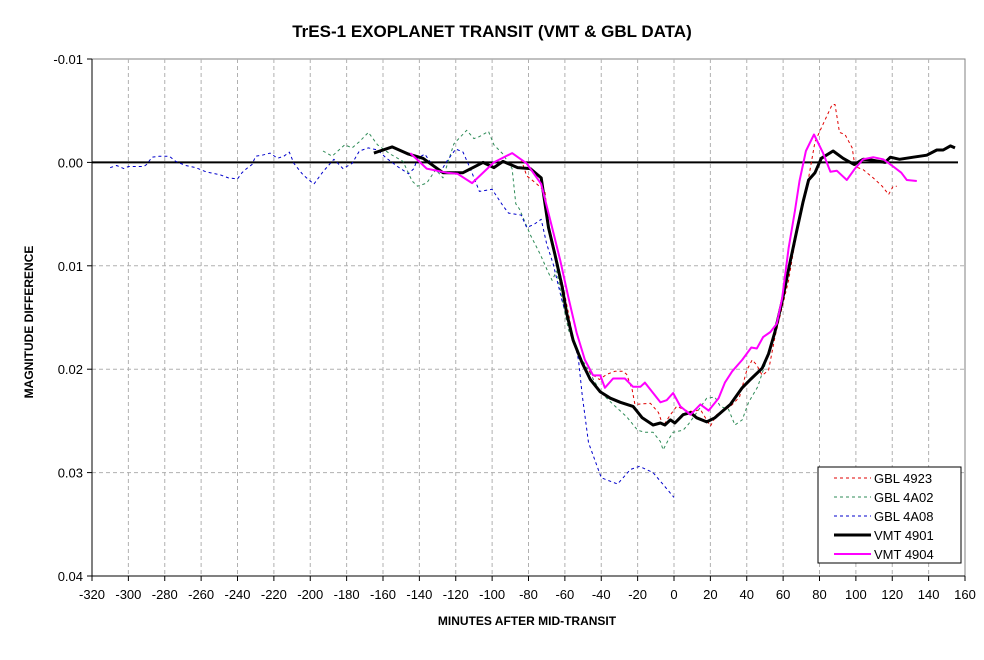 The height and width of the screenshot is (660, 984). What do you see at coordinates (165, 594) in the screenshot?
I see `x-tick-label: -280` at bounding box center [165, 594].